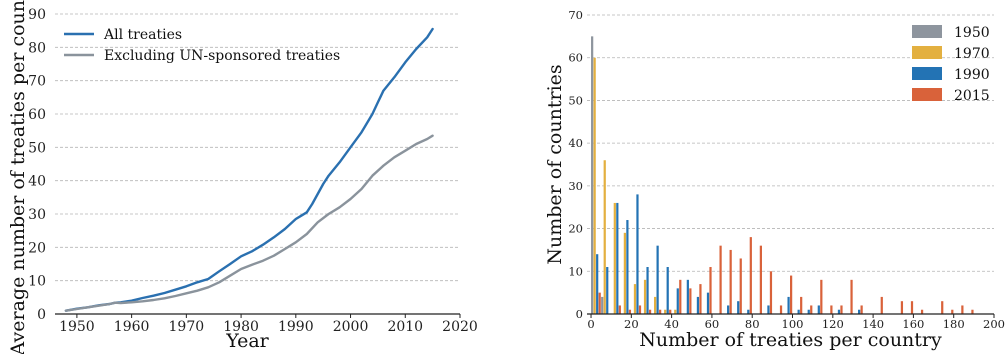 The width and height of the screenshot is (1006, 354). Describe the element at coordinates (187, 327) in the screenshot. I see `x-tick-label: 1970` at that location.